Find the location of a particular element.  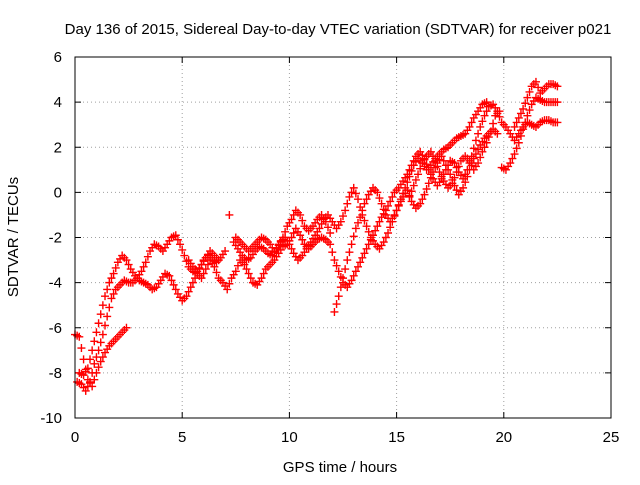

y-tick-label: -8 is located at coordinates (55, 373).